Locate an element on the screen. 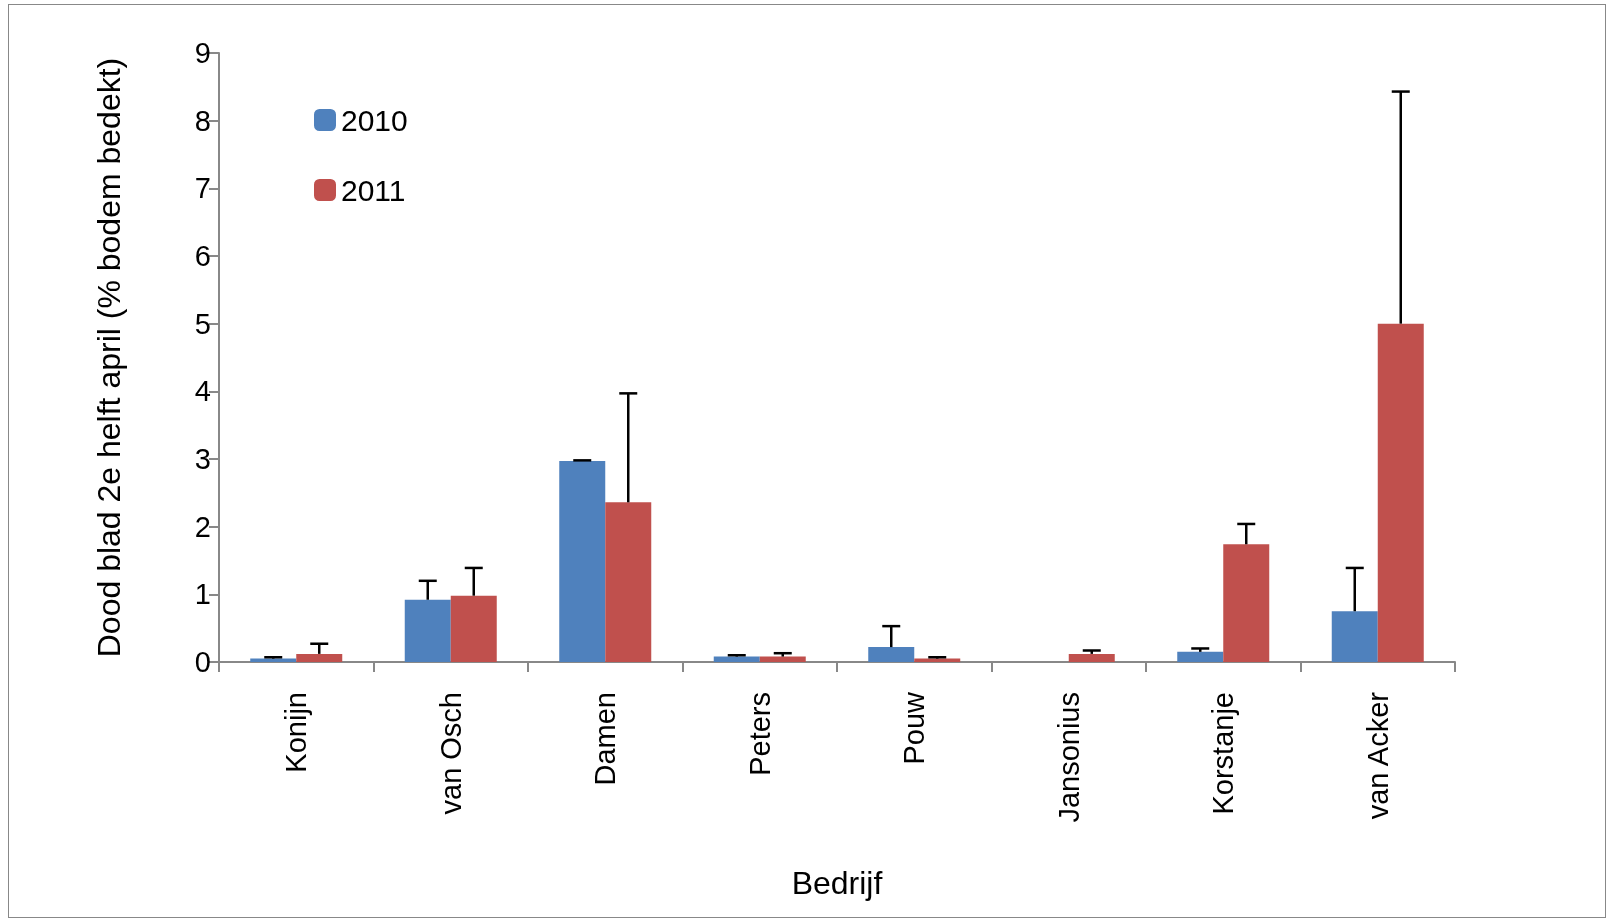 The height and width of the screenshot is (924, 1618). y-tick-label: 1 is located at coordinates (202, 594).